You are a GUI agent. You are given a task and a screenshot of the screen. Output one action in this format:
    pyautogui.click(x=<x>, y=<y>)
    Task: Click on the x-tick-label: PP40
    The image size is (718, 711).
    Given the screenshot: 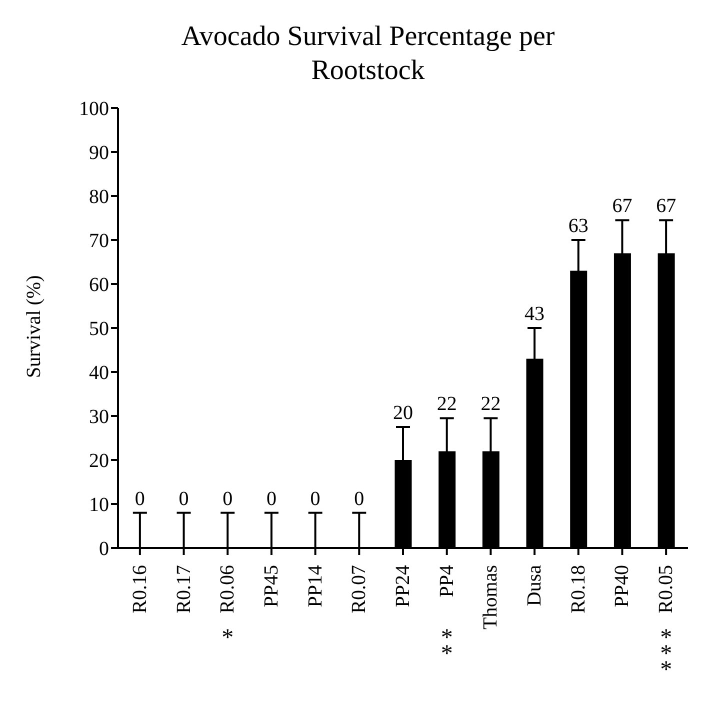 What is the action you would take?
    pyautogui.click(x=622, y=586)
    